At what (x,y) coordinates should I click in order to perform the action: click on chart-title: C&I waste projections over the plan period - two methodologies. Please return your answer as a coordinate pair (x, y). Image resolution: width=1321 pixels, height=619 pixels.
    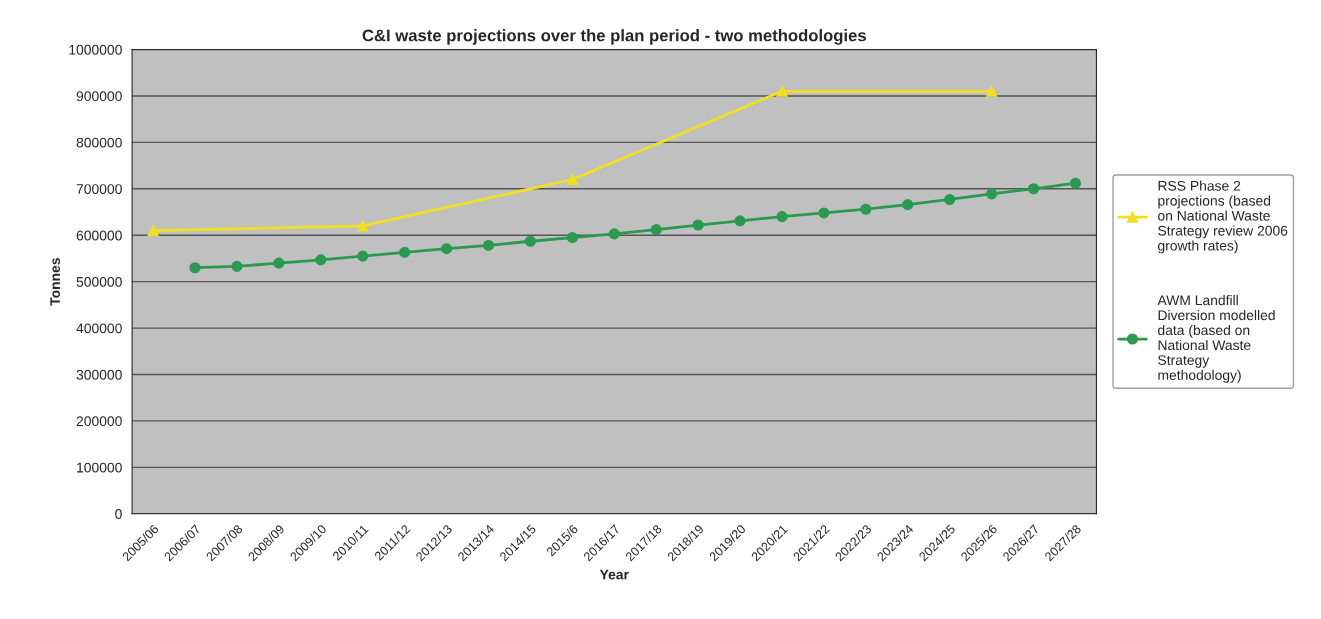
    Looking at the image, I should click on (614, 37).